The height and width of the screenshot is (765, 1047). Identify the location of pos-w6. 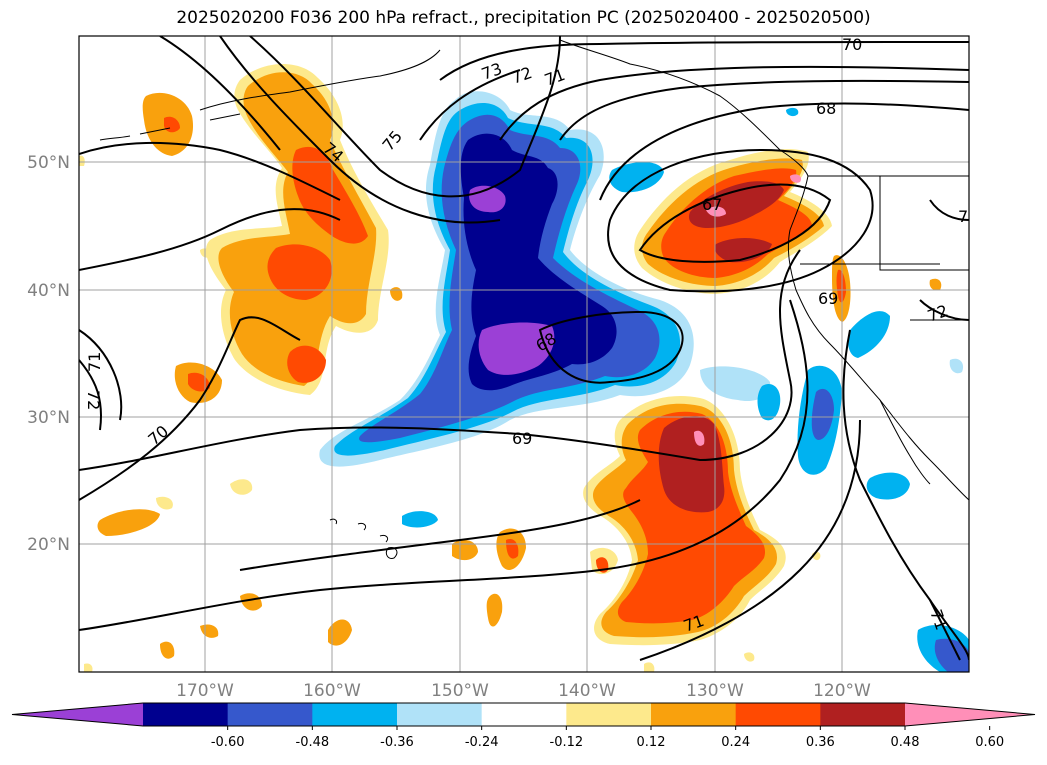
(209, 631).